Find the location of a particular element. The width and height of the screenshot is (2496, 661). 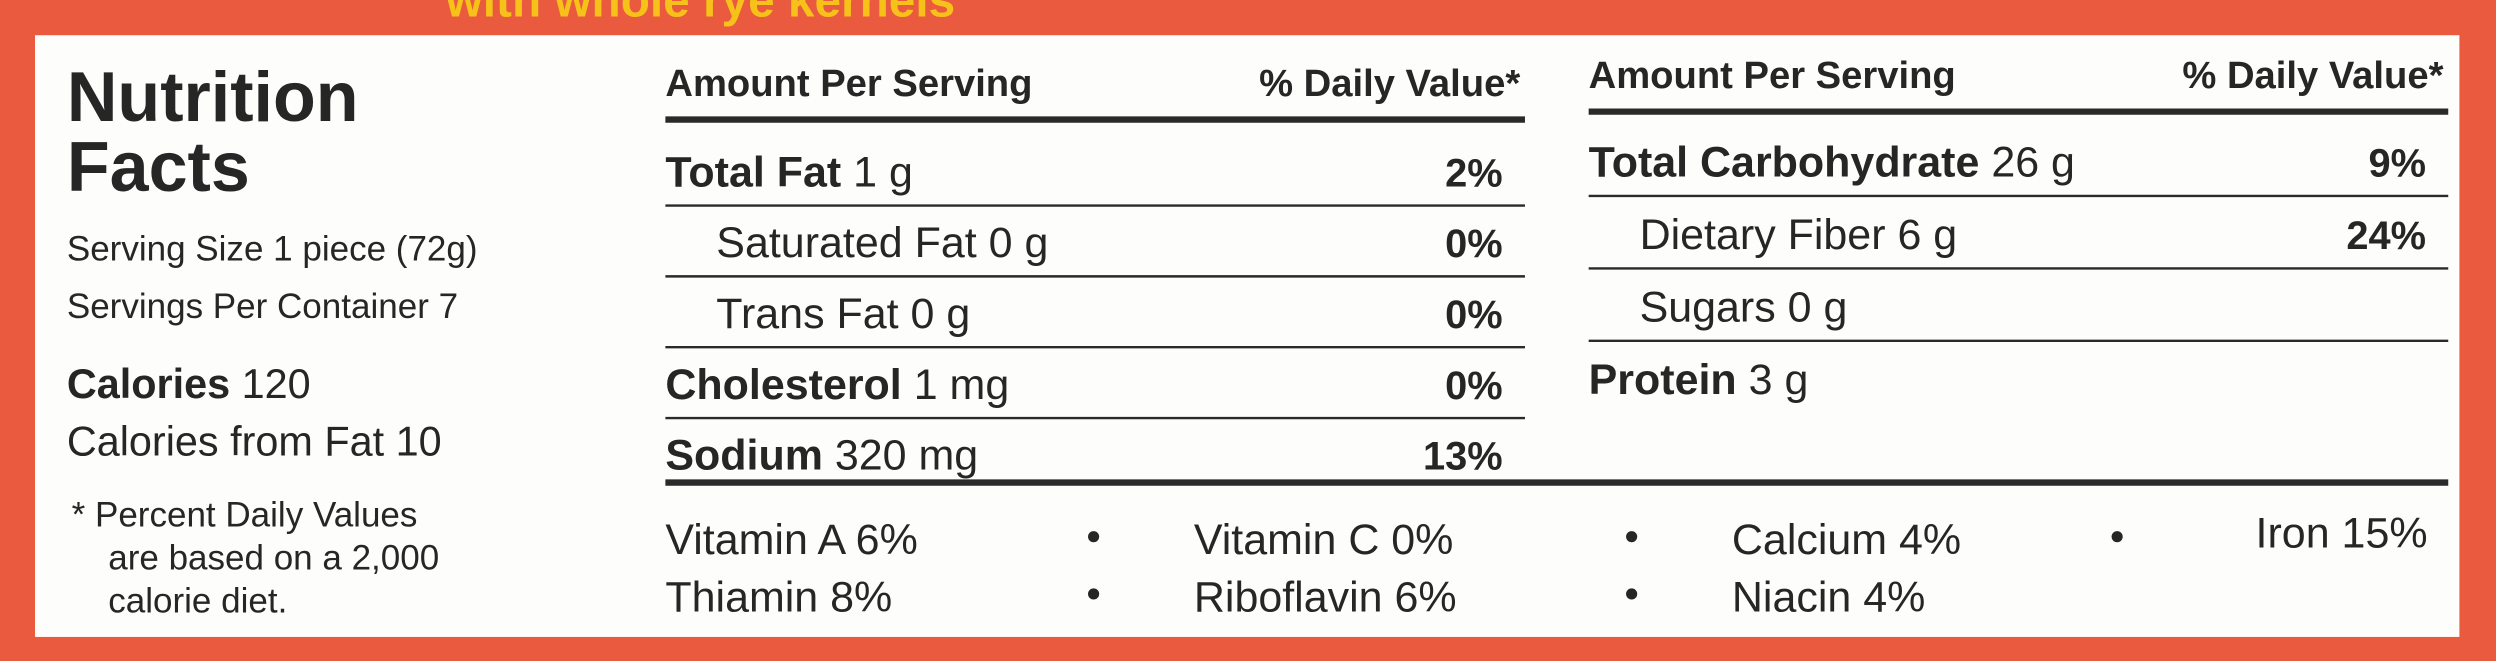

nutrient-row: Sugars 0 g is located at coordinates (1744, 308).